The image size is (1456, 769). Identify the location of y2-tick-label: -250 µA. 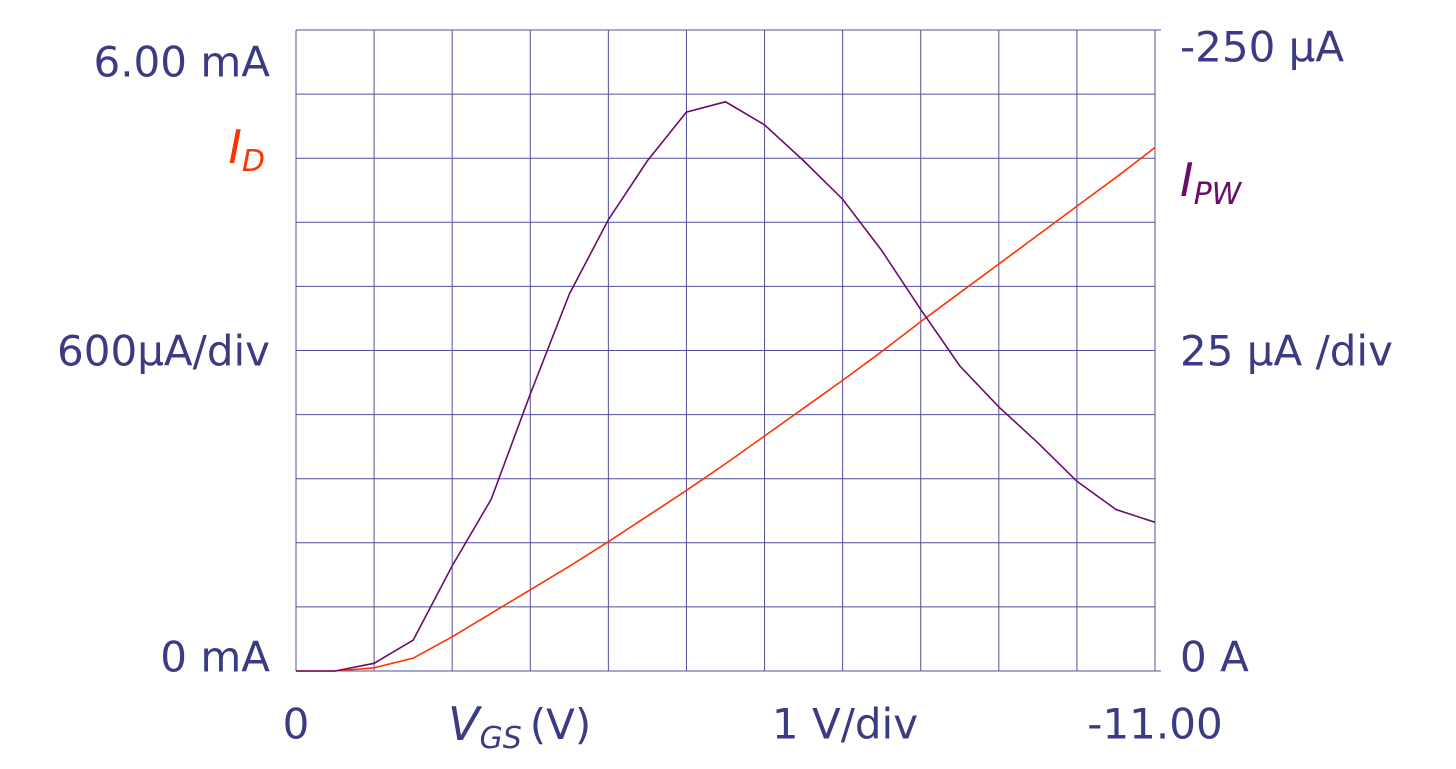
(1262, 47).